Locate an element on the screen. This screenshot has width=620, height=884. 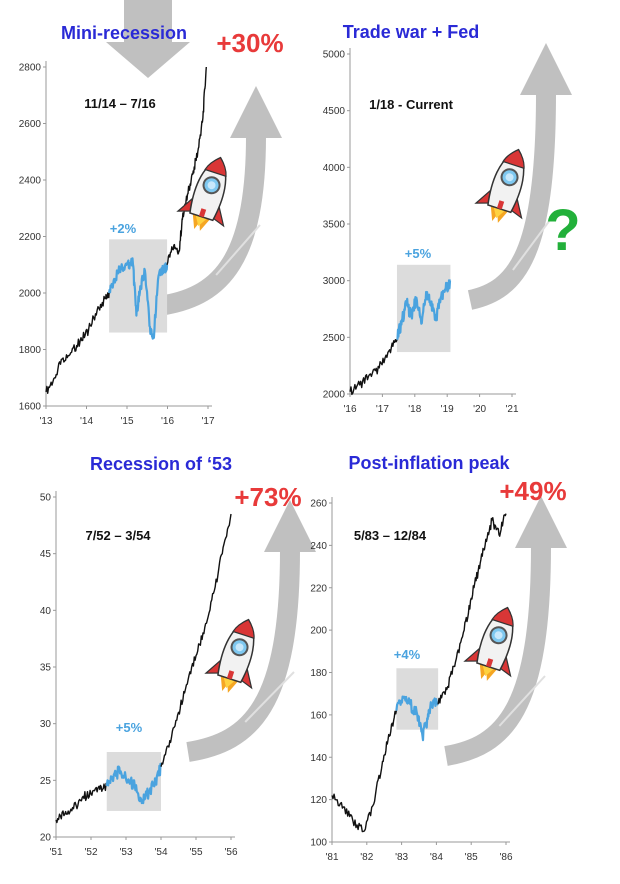
y-tick-label: 260 is located at coordinates (318, 504).